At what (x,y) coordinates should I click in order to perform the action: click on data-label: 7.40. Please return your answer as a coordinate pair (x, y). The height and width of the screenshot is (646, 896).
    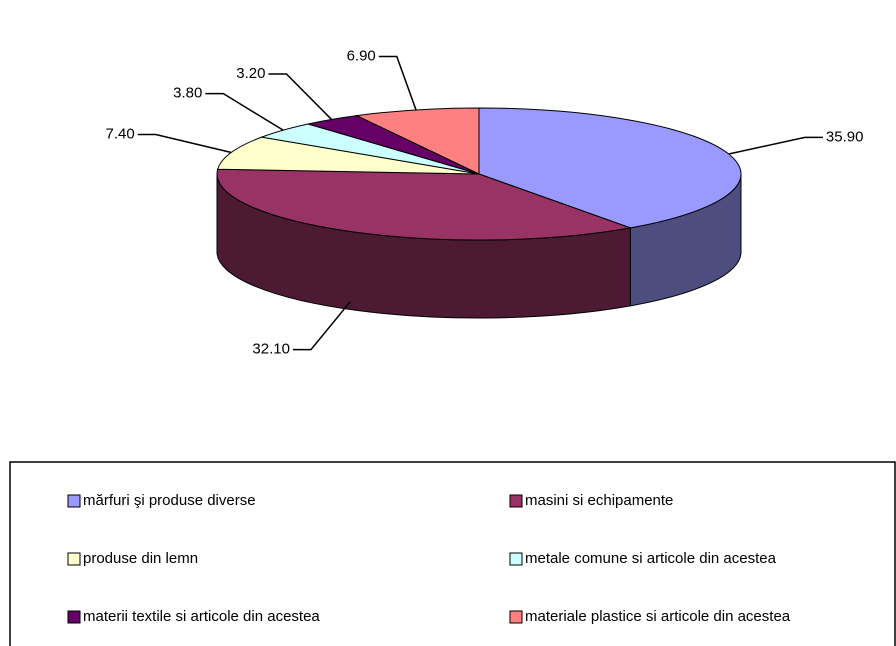
    Looking at the image, I should click on (120, 133).